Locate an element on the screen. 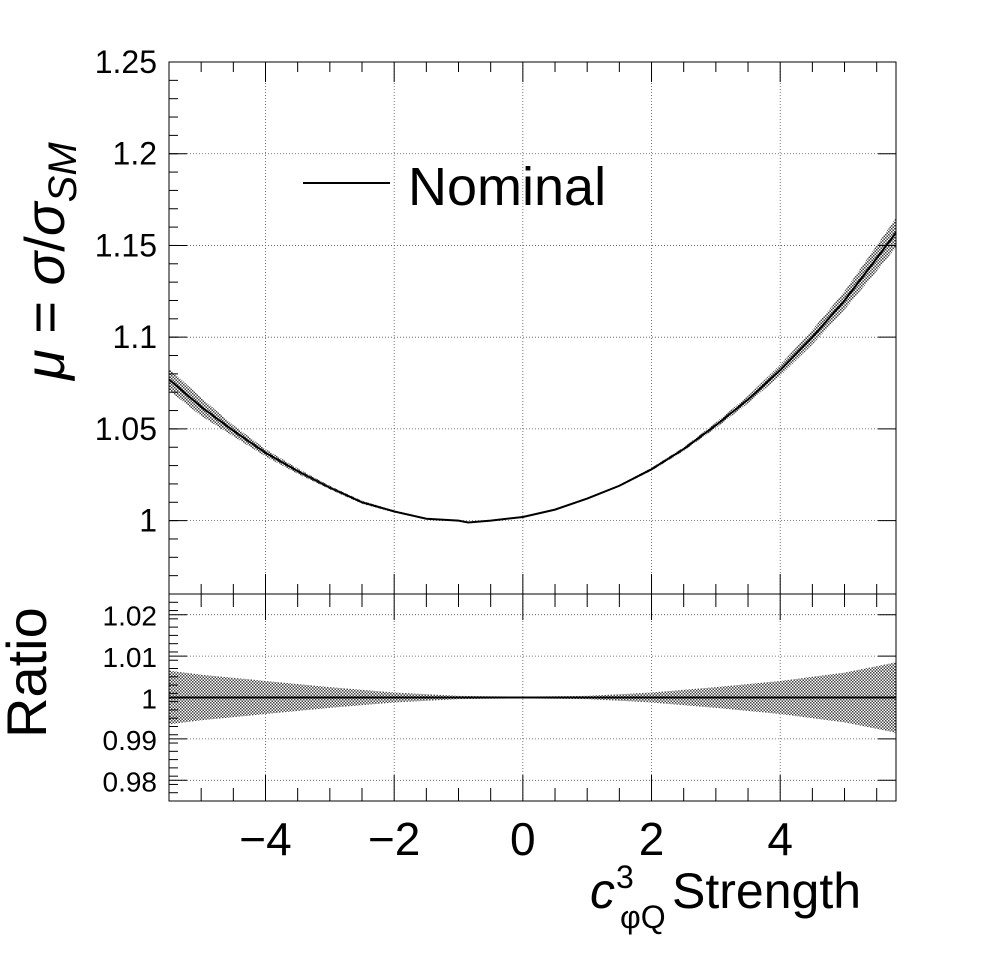 The width and height of the screenshot is (996, 972). upper-y-tick-labels: 1 1.05 1.1 1.15 1.2 1.25 is located at coordinates (126, 291).